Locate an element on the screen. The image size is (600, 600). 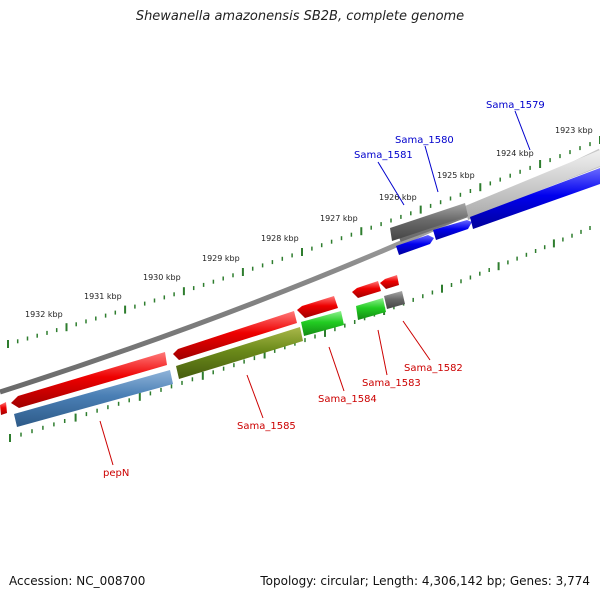
forward-strand-upper is located at coordinates (429, 222).